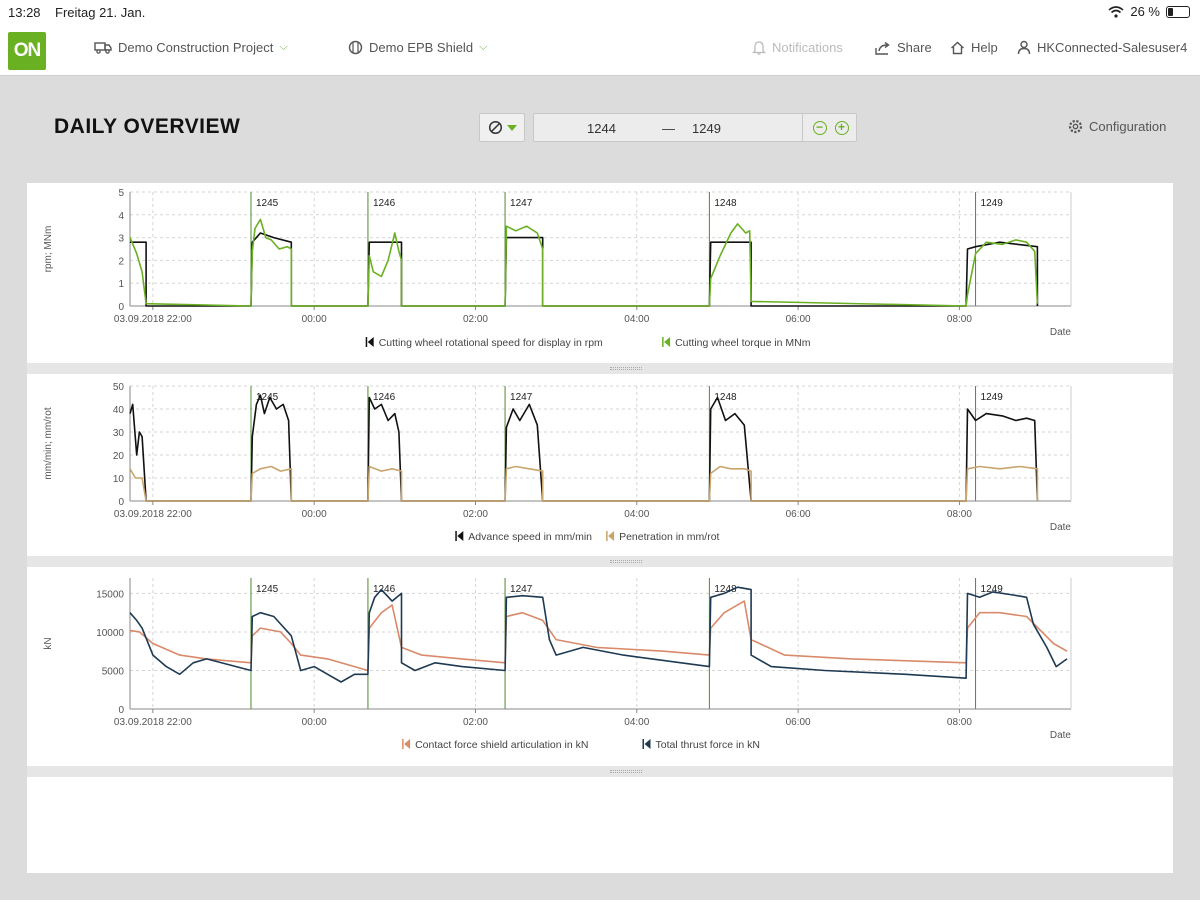 Image resolution: width=1200 pixels, height=900 pixels. Describe the element at coordinates (819, 127) in the screenshot. I see `minus-icon: −` at that location.